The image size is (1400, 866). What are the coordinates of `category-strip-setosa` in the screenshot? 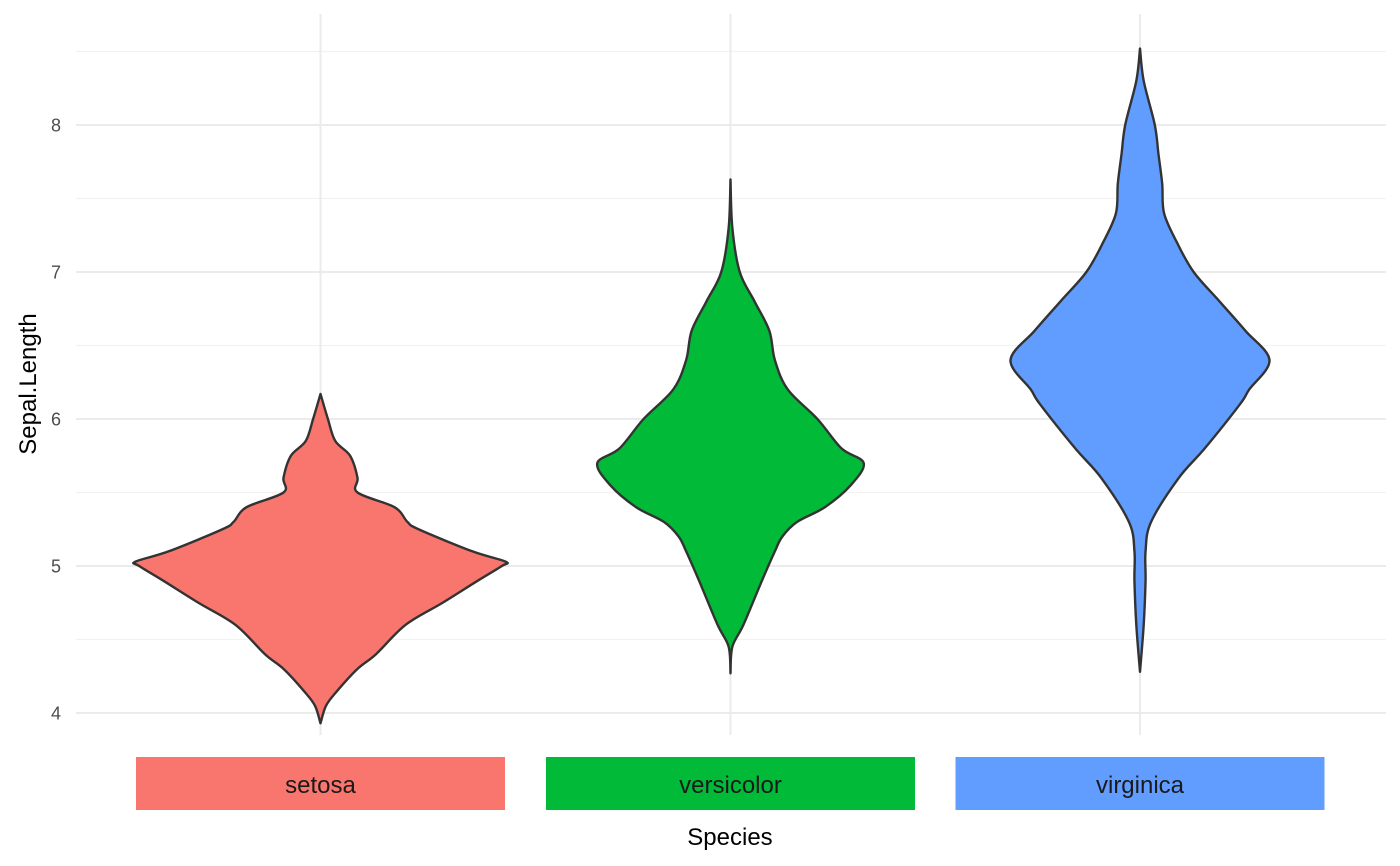 It's located at (320, 783).